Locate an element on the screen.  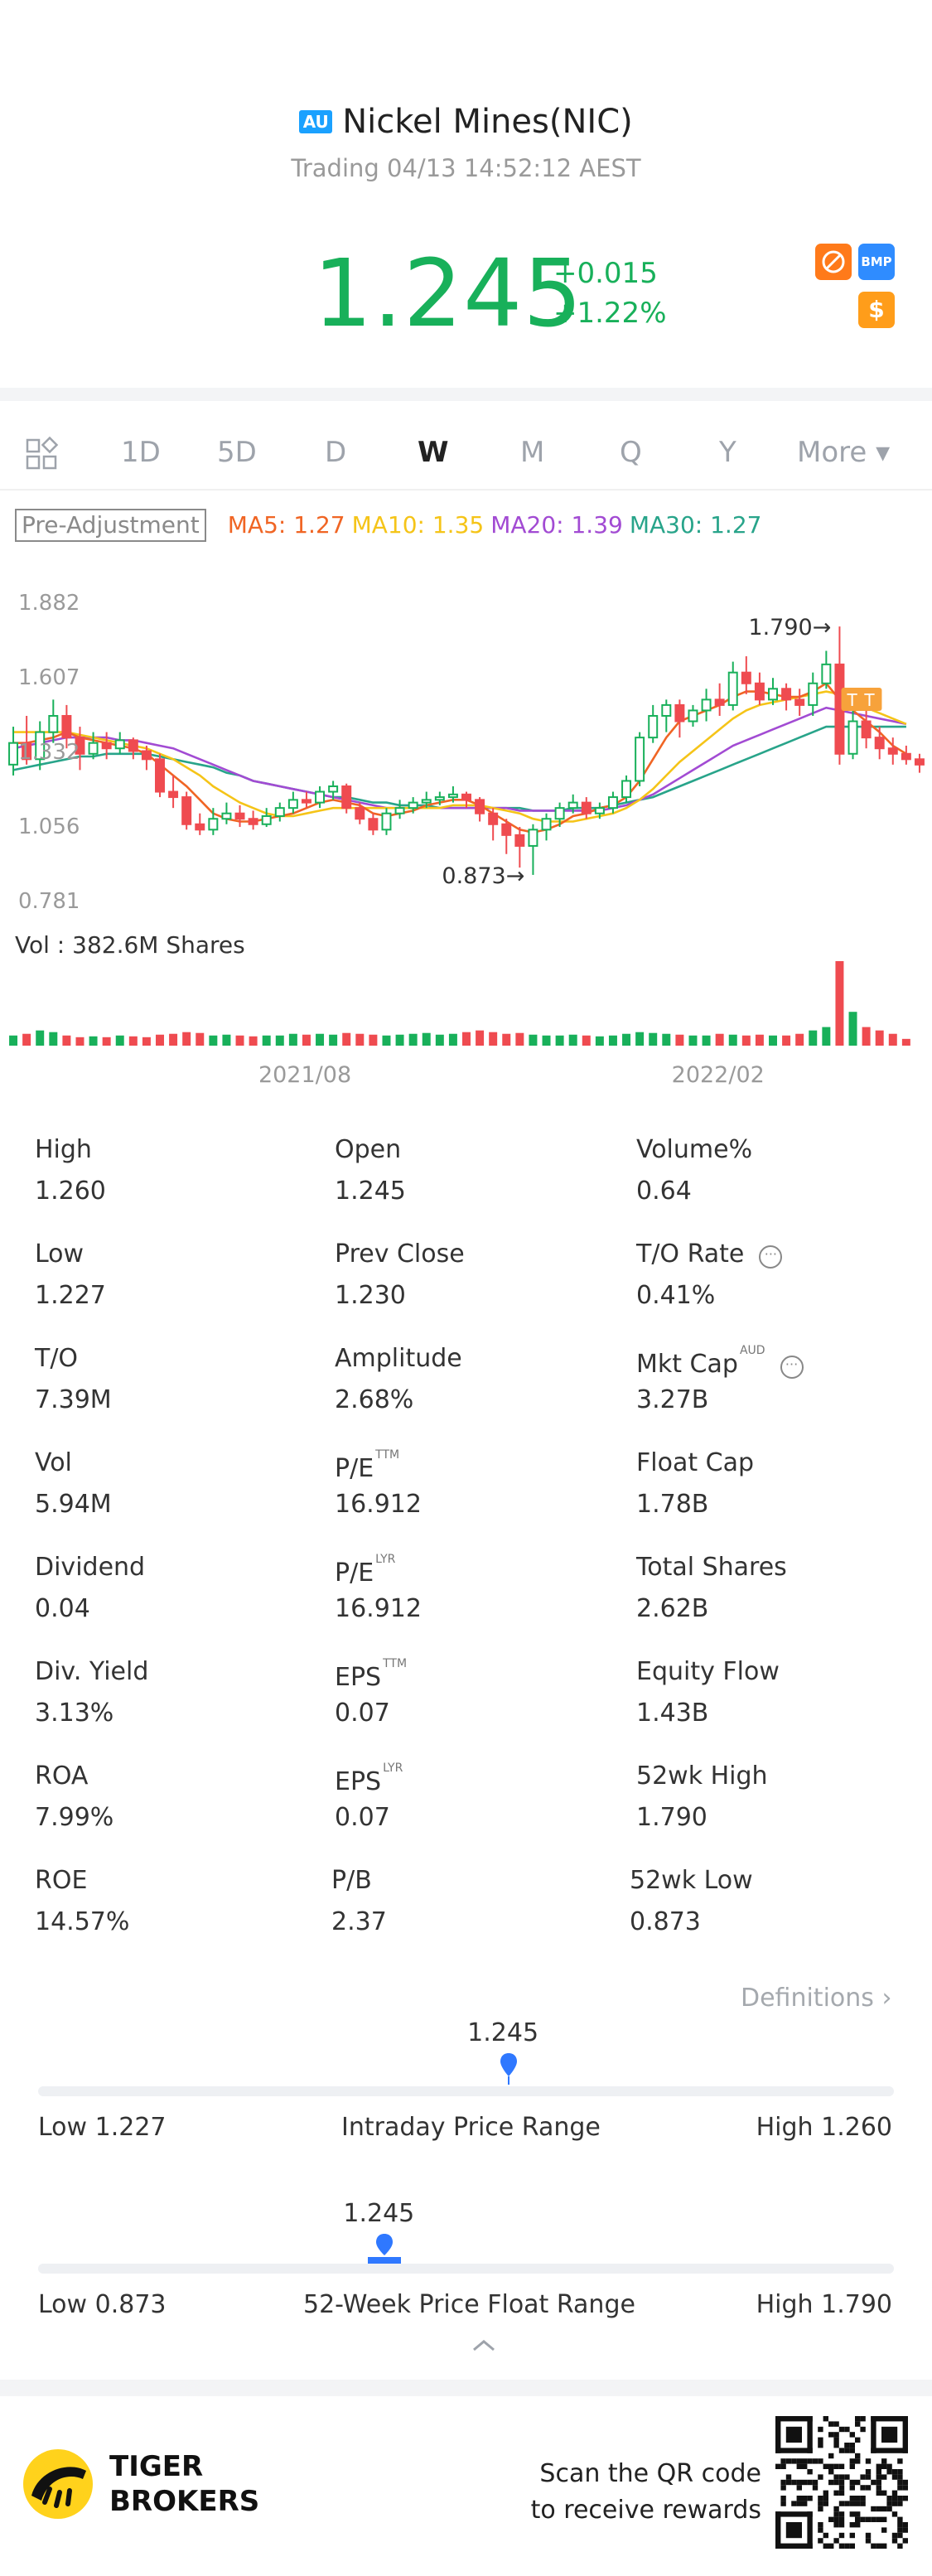
chevron-up-icon is located at coordinates (484, 2345).